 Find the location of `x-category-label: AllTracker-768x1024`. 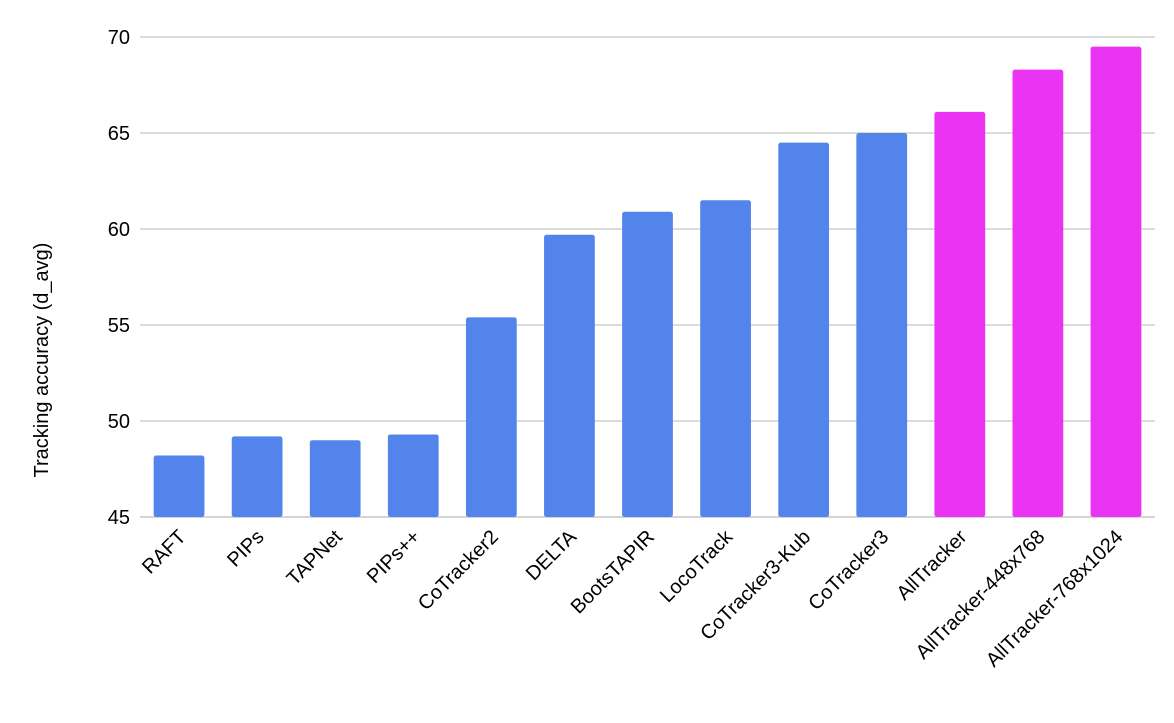

x-category-label: AllTracker-768x1024 is located at coordinates (1055, 599).